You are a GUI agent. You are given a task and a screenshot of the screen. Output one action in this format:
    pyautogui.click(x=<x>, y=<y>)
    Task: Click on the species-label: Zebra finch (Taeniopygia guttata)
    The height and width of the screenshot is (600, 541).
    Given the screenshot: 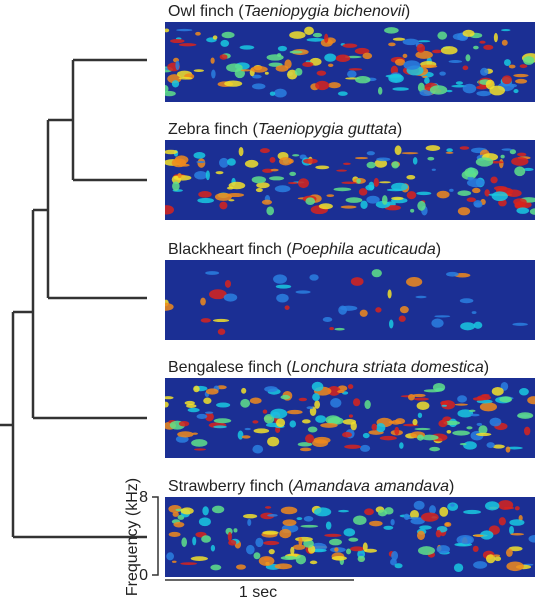 What is the action you would take?
    pyautogui.click(x=285, y=129)
    